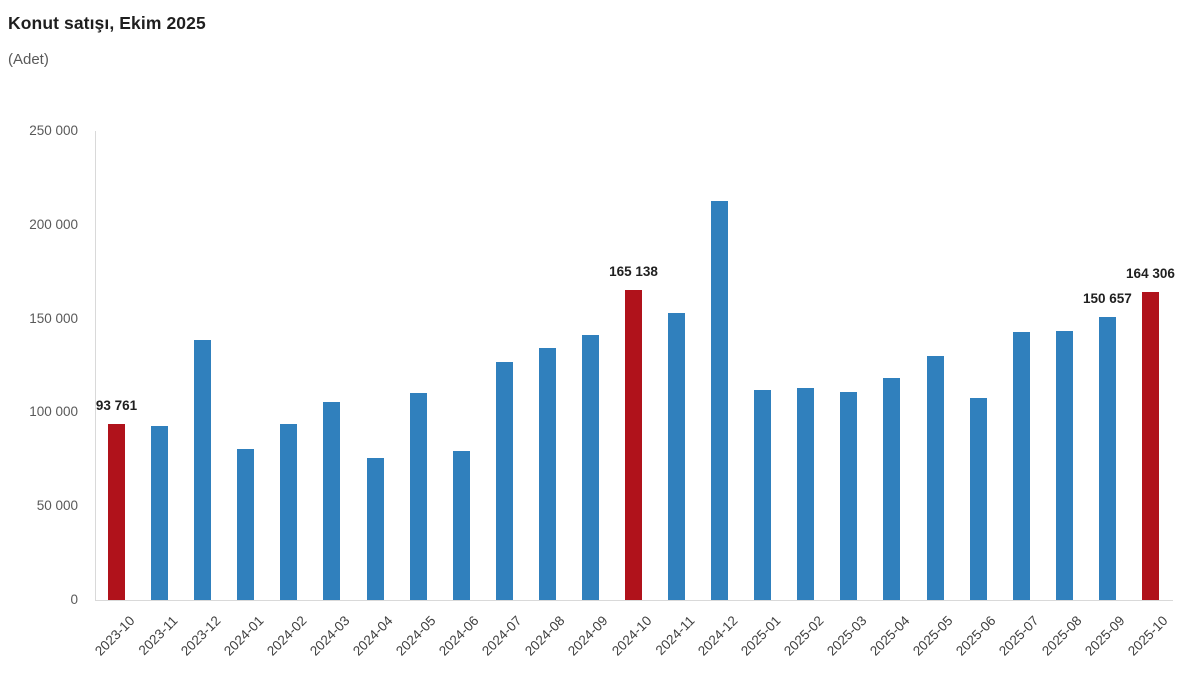 The width and height of the screenshot is (1200, 680). What do you see at coordinates (53, 318) in the screenshot?
I see `y-tick-label: 150 000` at bounding box center [53, 318].